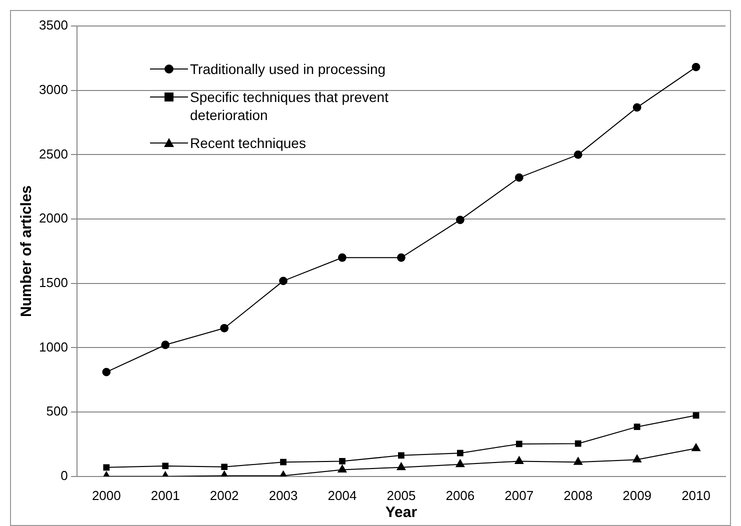 The width and height of the screenshot is (741, 526). I want to click on x-tick-label: 2008, so click(578, 495).